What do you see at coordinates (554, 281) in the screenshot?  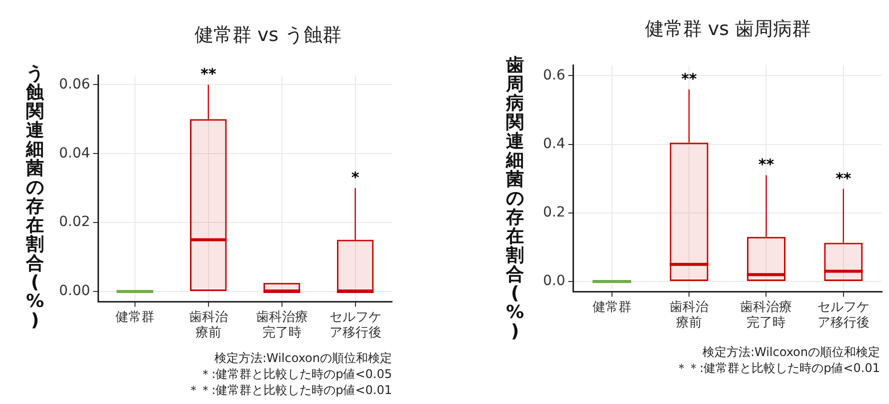 I see `y-tick-label: 0.0` at bounding box center [554, 281].